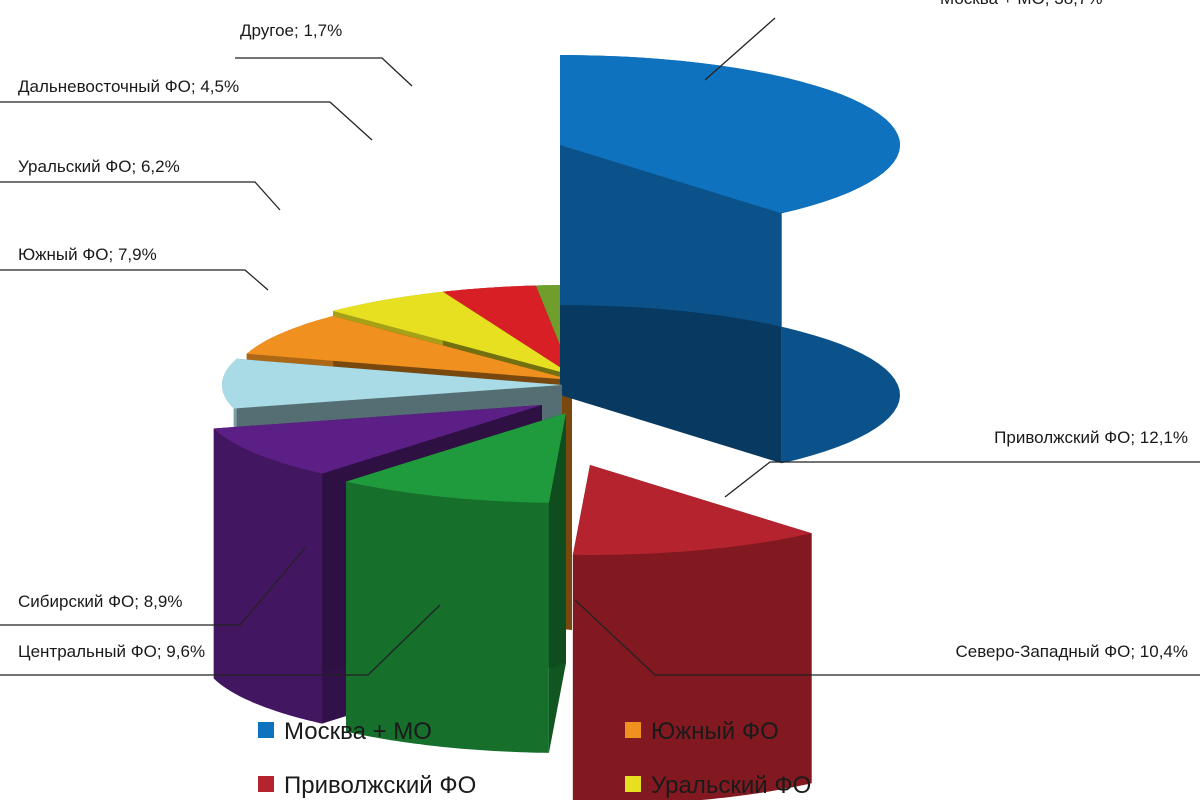 The height and width of the screenshot is (800, 1200). What do you see at coordinates (1091, 437) in the screenshot?
I see `data-label-text: Приволжский ФО; 12,1%` at bounding box center [1091, 437].